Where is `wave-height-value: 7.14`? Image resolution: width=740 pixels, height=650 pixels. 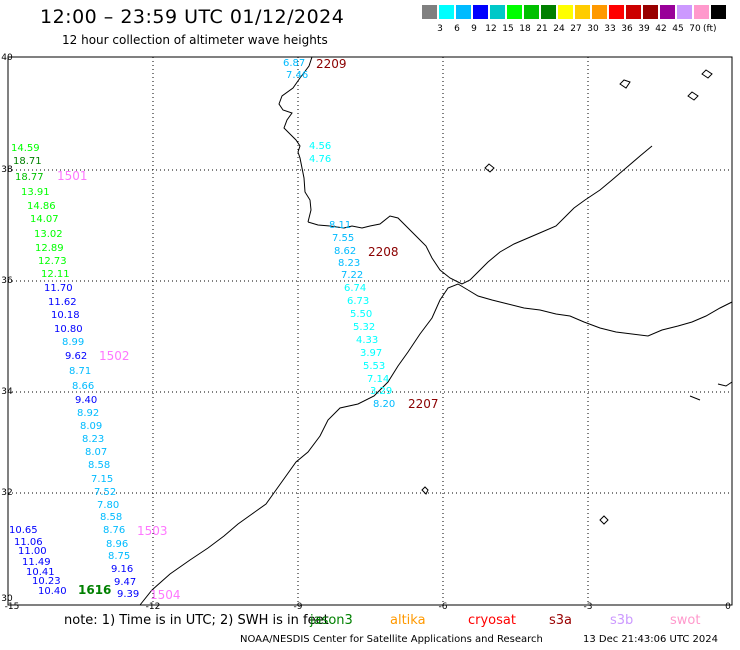 wave-height-value: 7.14 is located at coordinates (378, 379).